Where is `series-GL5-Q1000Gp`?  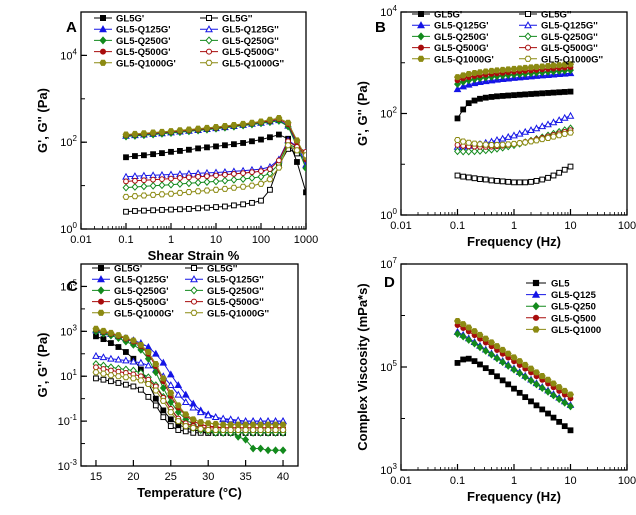 series-GL5-Q1000Gp is located at coordinates (189, 376).